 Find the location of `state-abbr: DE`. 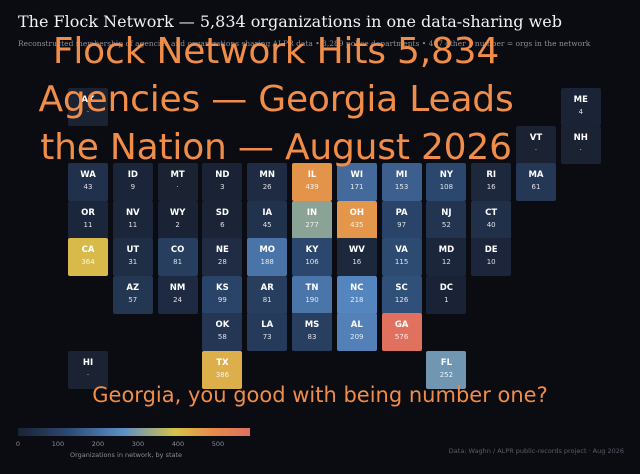

state-abbr: DE is located at coordinates (491, 250).